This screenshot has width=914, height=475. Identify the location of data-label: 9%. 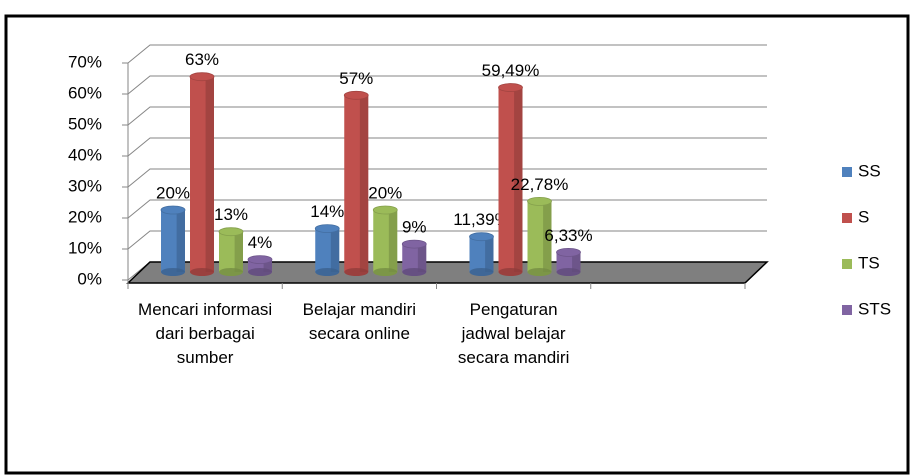
(414, 227).